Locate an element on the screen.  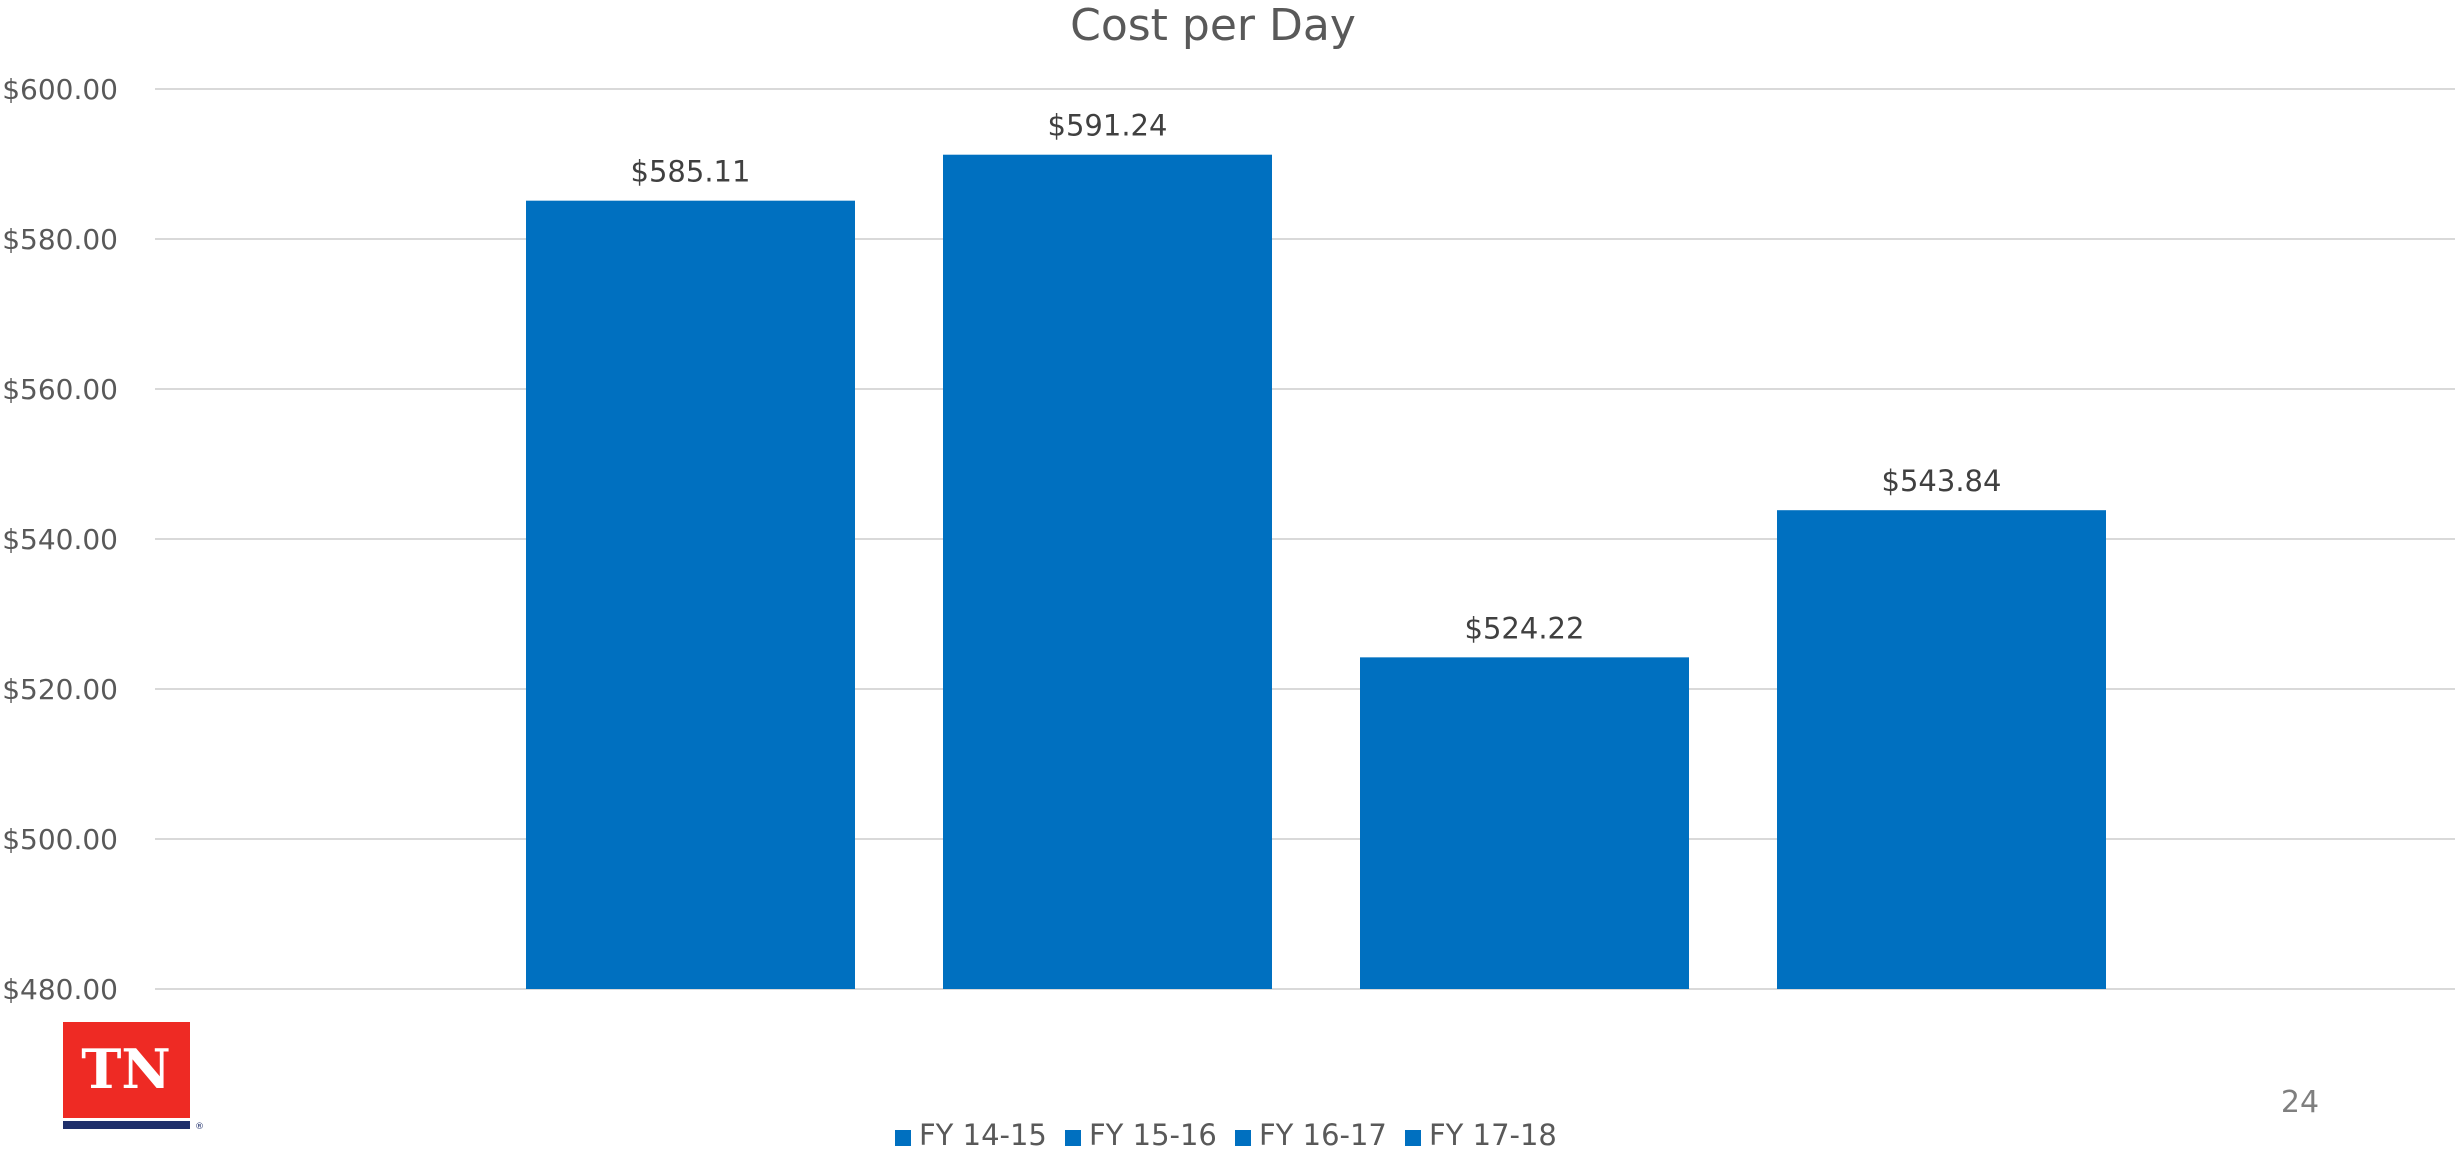
data-label: $591.24 is located at coordinates (1108, 126).